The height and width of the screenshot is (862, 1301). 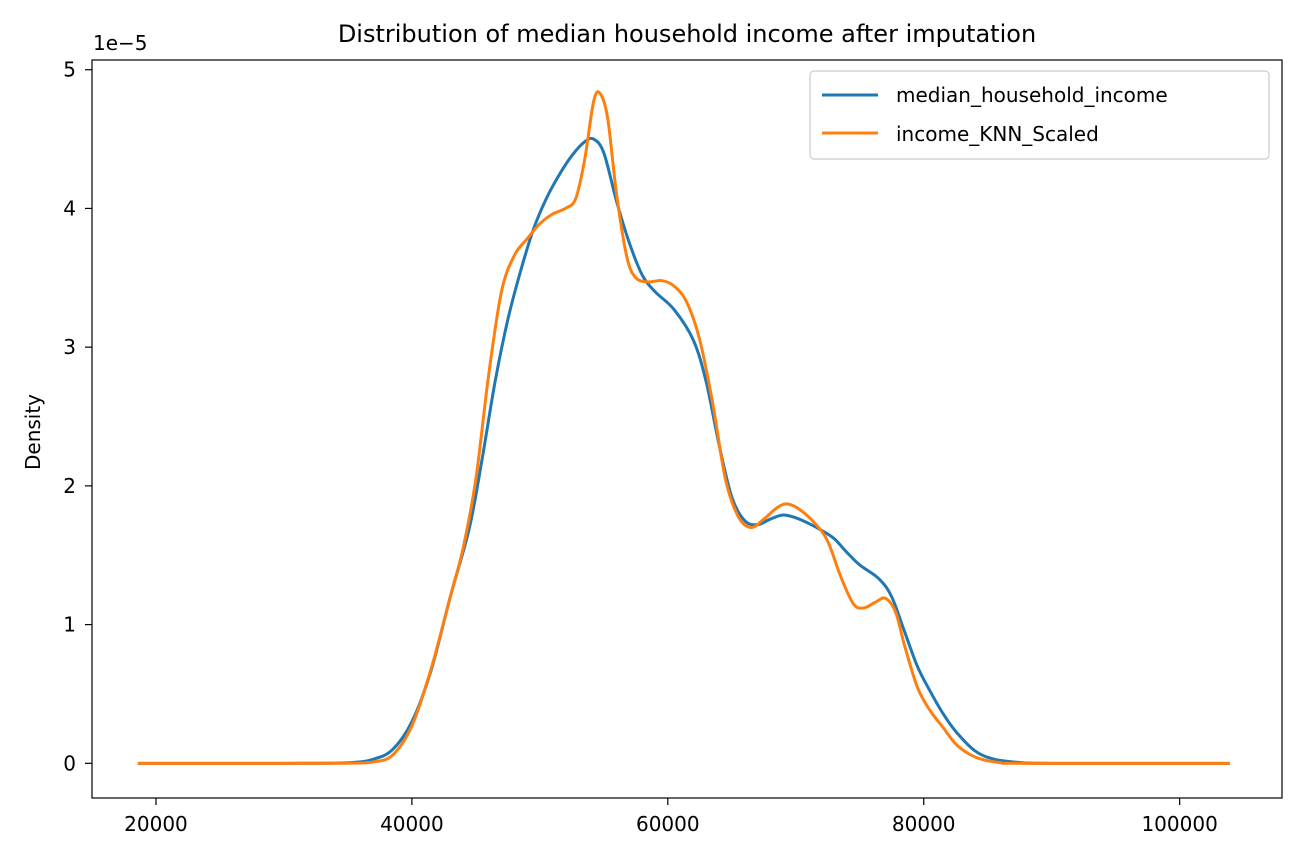 I want to click on x-tick-label: 80000, so click(x=924, y=824).